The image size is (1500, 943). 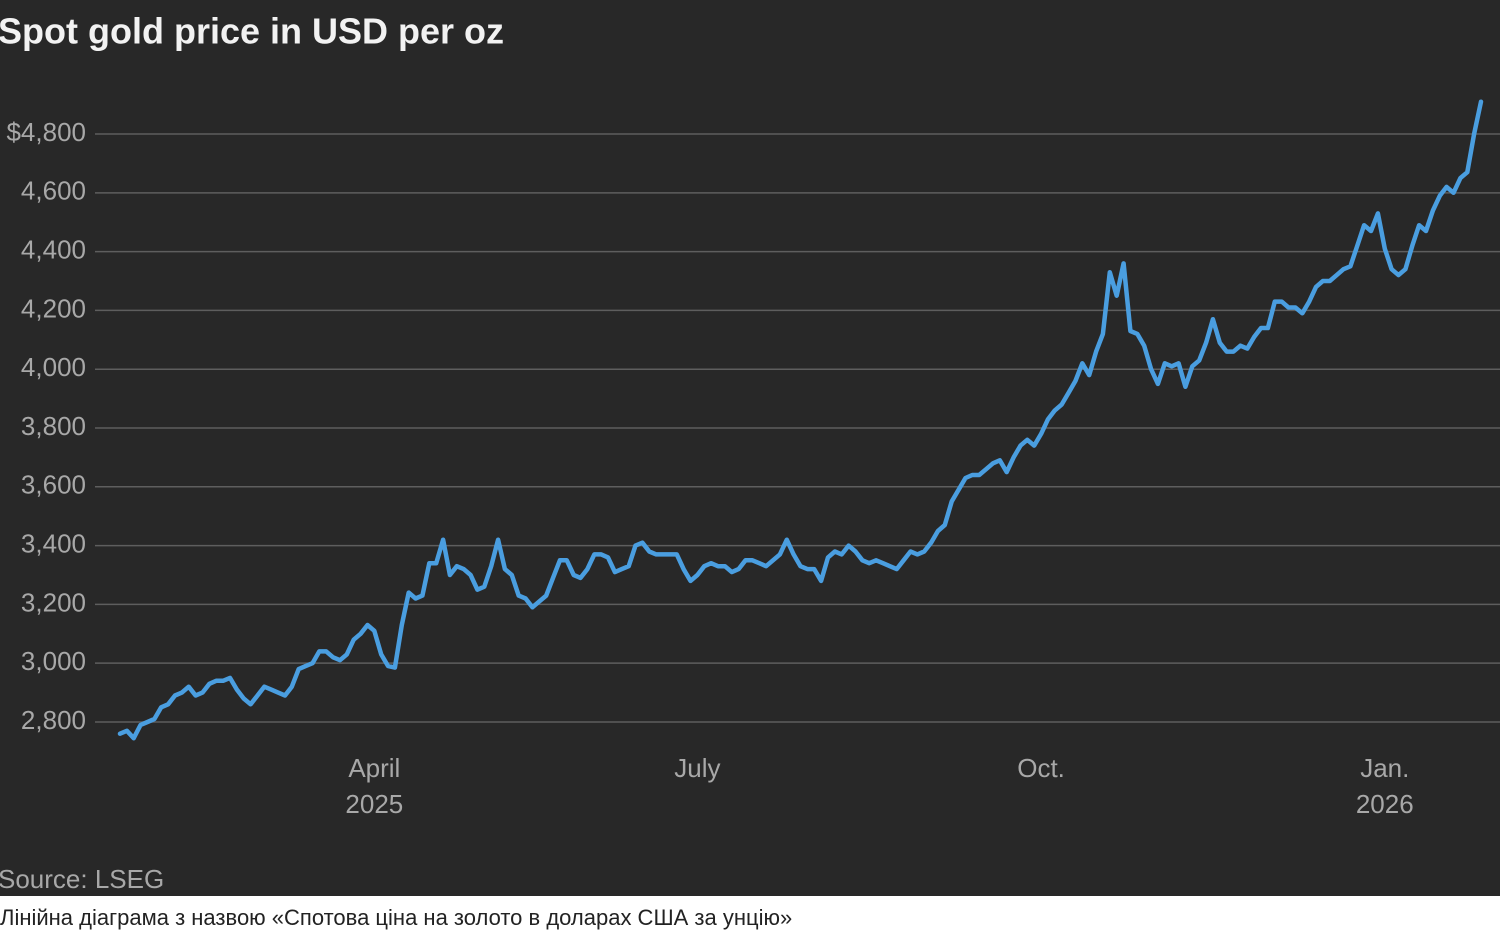 What do you see at coordinates (53, 367) in the screenshot?
I see `y-tick-label: 4,000` at bounding box center [53, 367].